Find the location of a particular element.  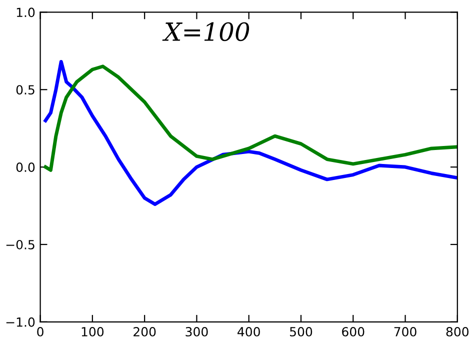

chart-title: X=100 is located at coordinates (206, 32).